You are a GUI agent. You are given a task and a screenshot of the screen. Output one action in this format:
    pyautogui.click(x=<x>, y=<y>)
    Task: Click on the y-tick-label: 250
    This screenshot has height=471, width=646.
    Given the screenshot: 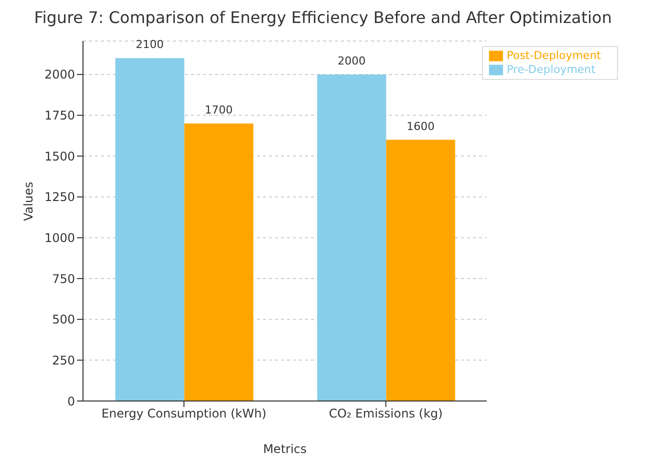 What is the action you would take?
    pyautogui.click(x=63, y=360)
    